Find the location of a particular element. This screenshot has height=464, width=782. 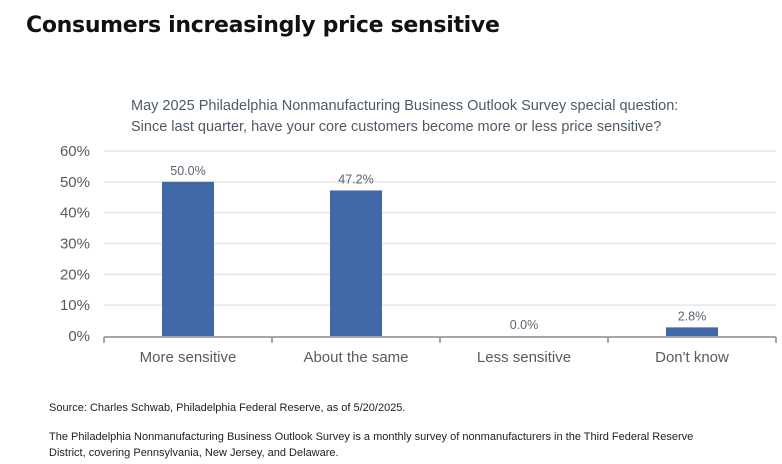

data-label: 47.2% is located at coordinates (355, 179).